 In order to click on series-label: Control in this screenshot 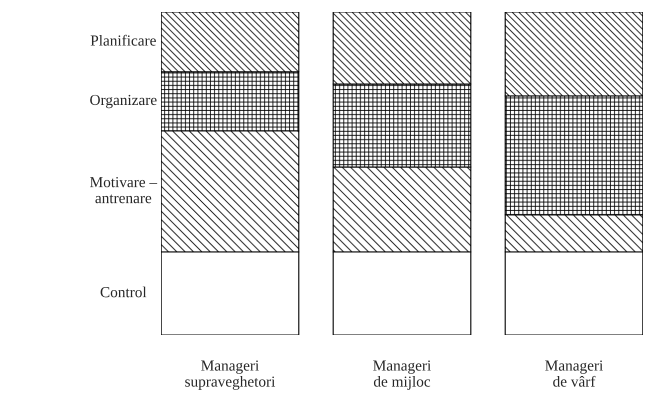, I will do `click(123, 292)`.